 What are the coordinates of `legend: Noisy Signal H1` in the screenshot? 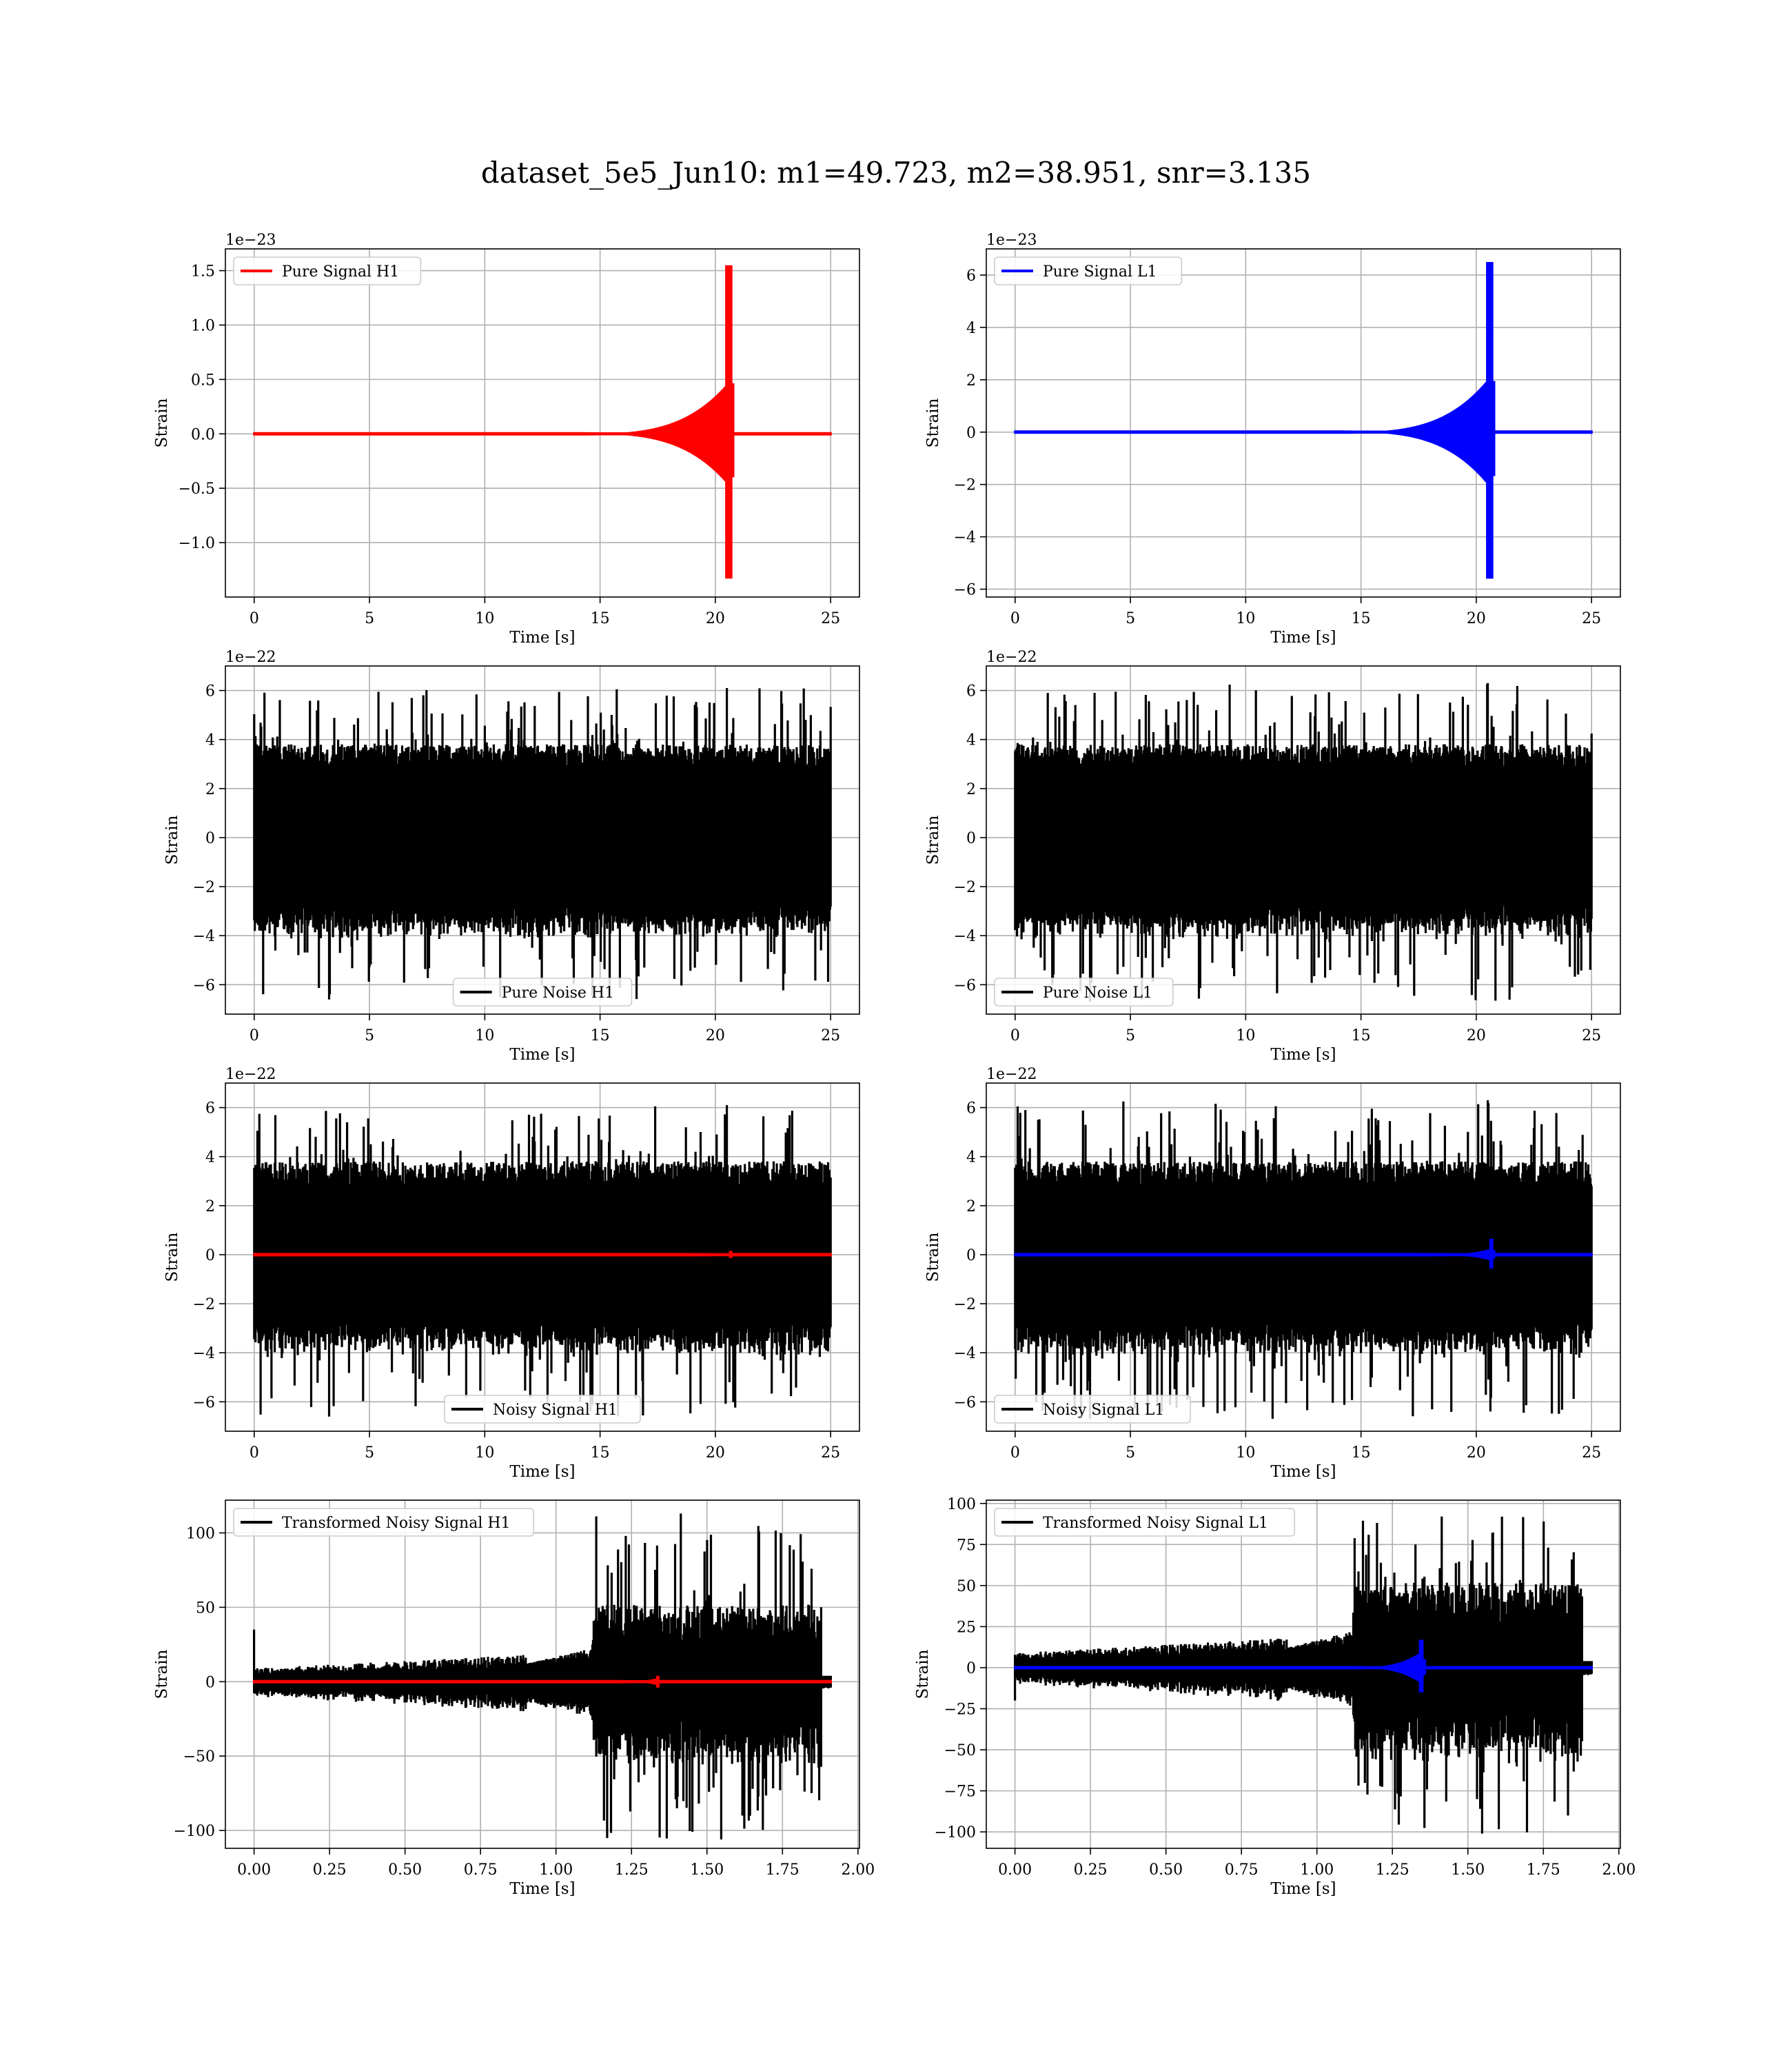 It's located at (542, 1409).